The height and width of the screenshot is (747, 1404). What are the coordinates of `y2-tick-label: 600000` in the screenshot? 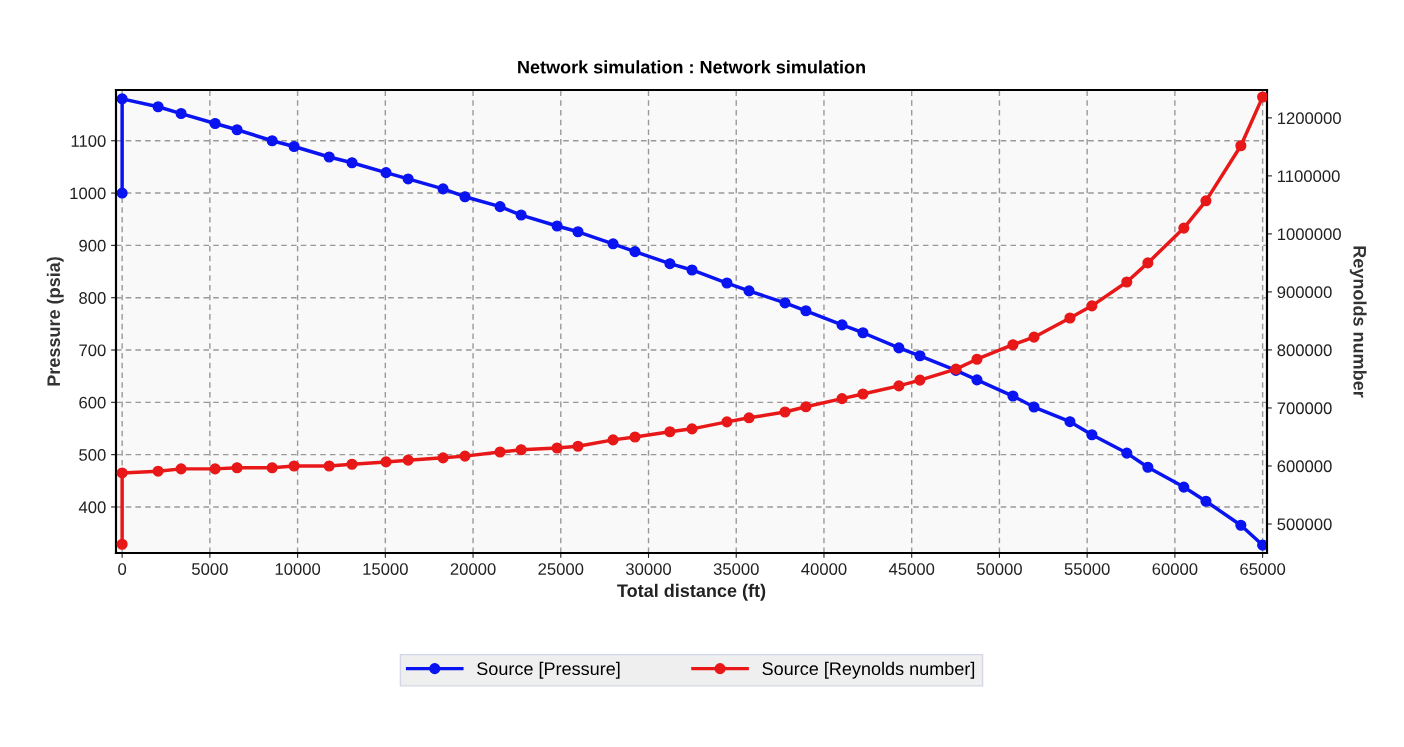 It's located at (1304, 466).